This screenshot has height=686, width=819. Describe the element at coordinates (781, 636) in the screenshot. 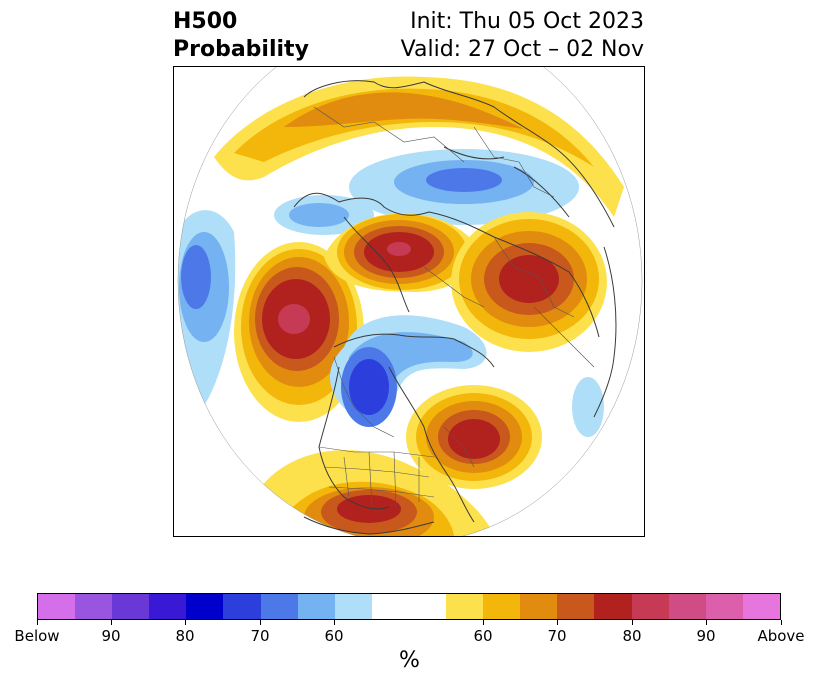

I see `colorbar-tick-label: Above` at that location.